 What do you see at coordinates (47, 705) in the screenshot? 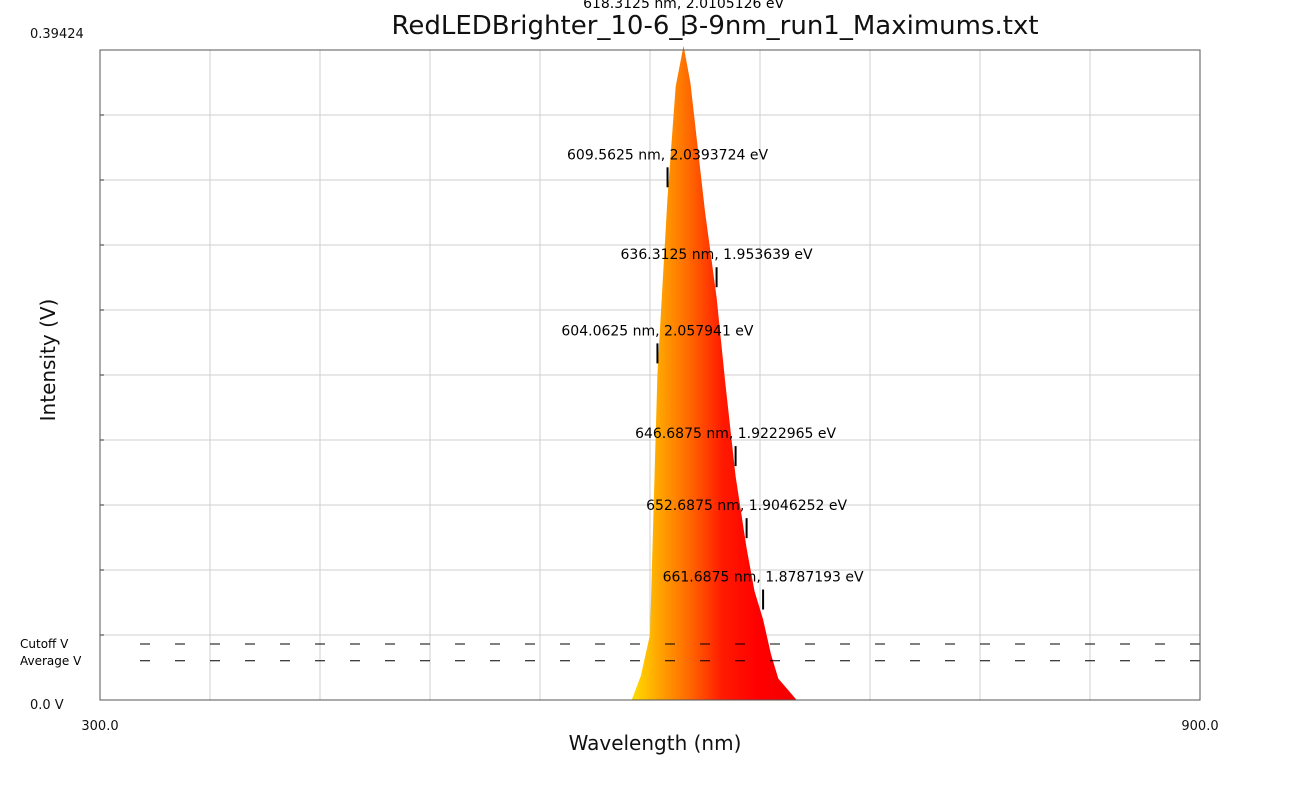
I see `y-tick-label-min: 0.0 V` at bounding box center [47, 705].